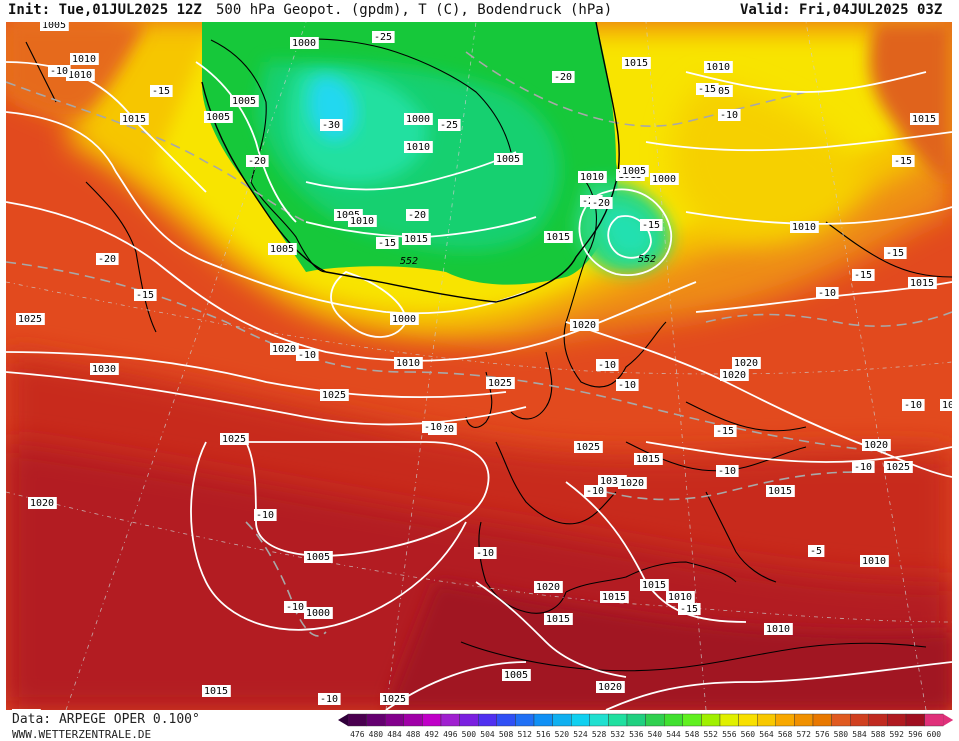 This screenshot has width=959, height=741. Describe the element at coordinates (543, 734) in the screenshot. I see `color-scale-value: 516` at that location.